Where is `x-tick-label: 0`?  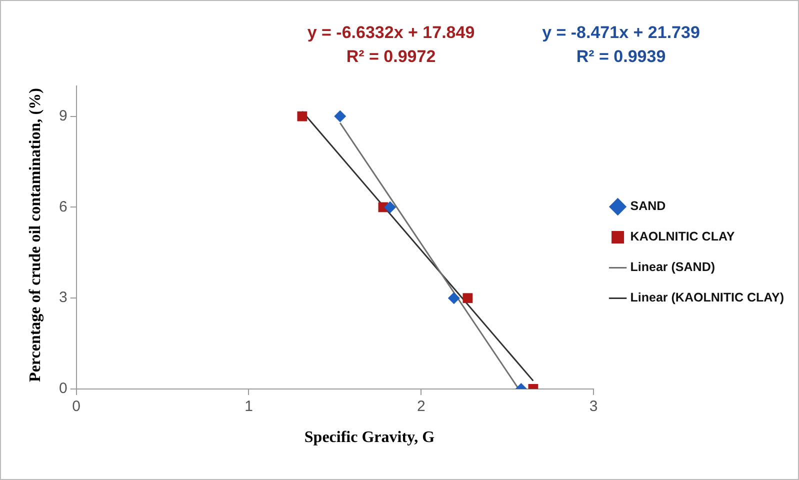
x-tick-label: 0 is located at coordinates (76, 407).